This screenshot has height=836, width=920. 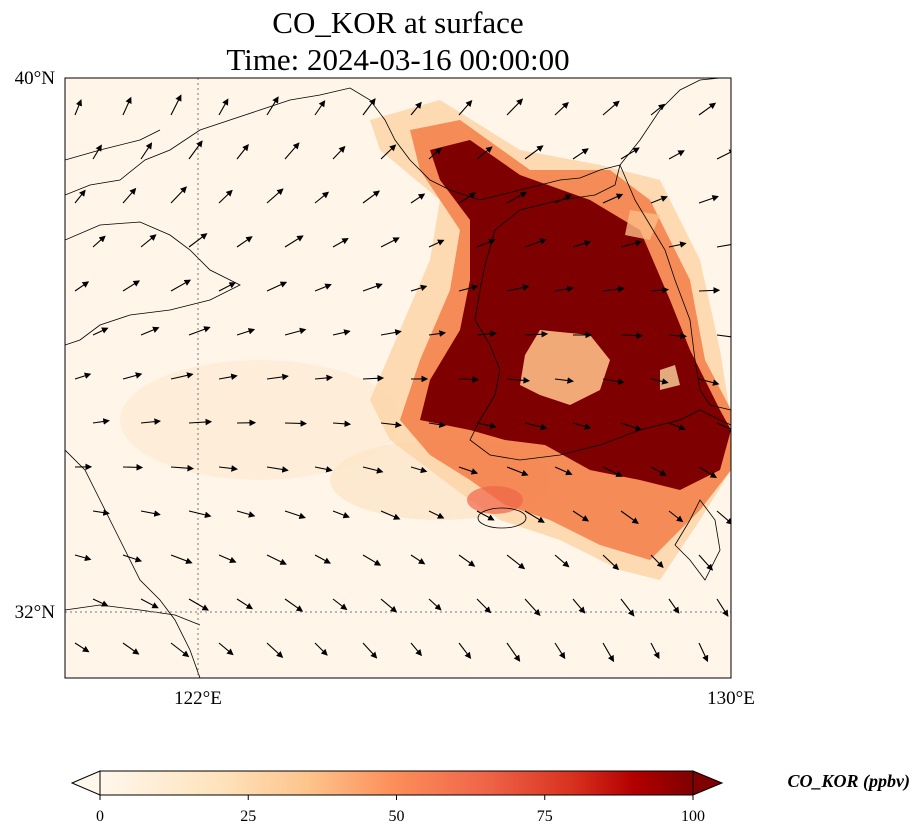 What do you see at coordinates (565, 367) in the screenshot?
I see `co-plume-inner-light` at bounding box center [565, 367].